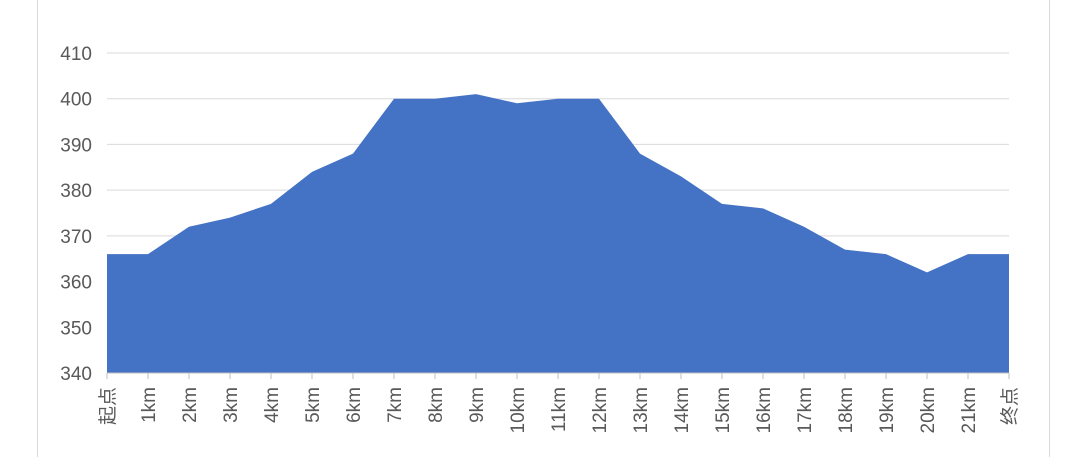  What do you see at coordinates (149, 405) in the screenshot?
I see `x-tick-label: 1km` at bounding box center [149, 405].